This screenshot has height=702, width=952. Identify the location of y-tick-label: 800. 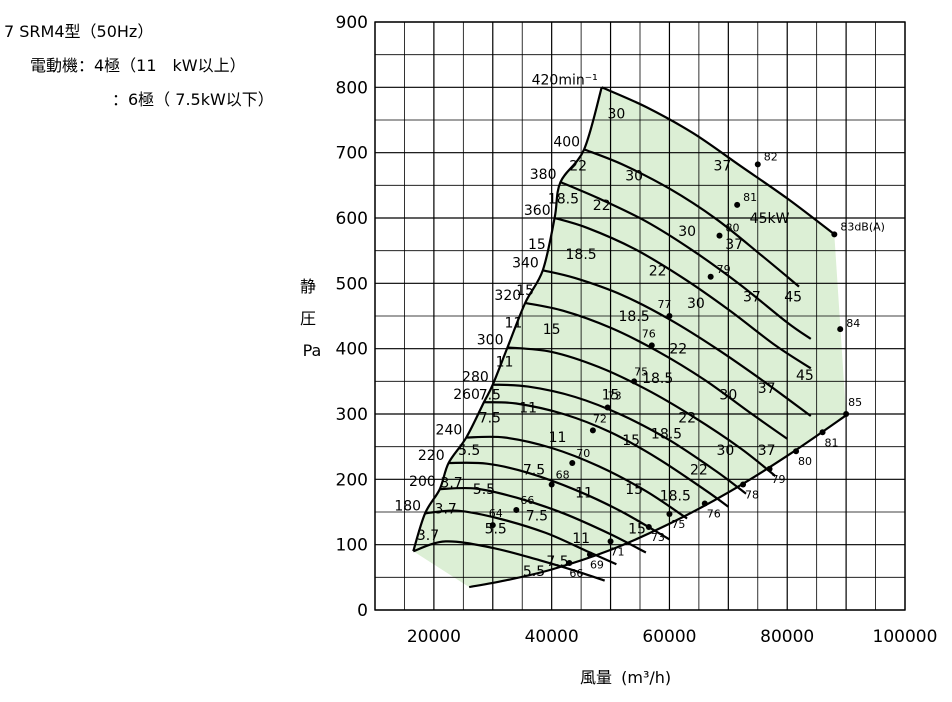
(352, 88).